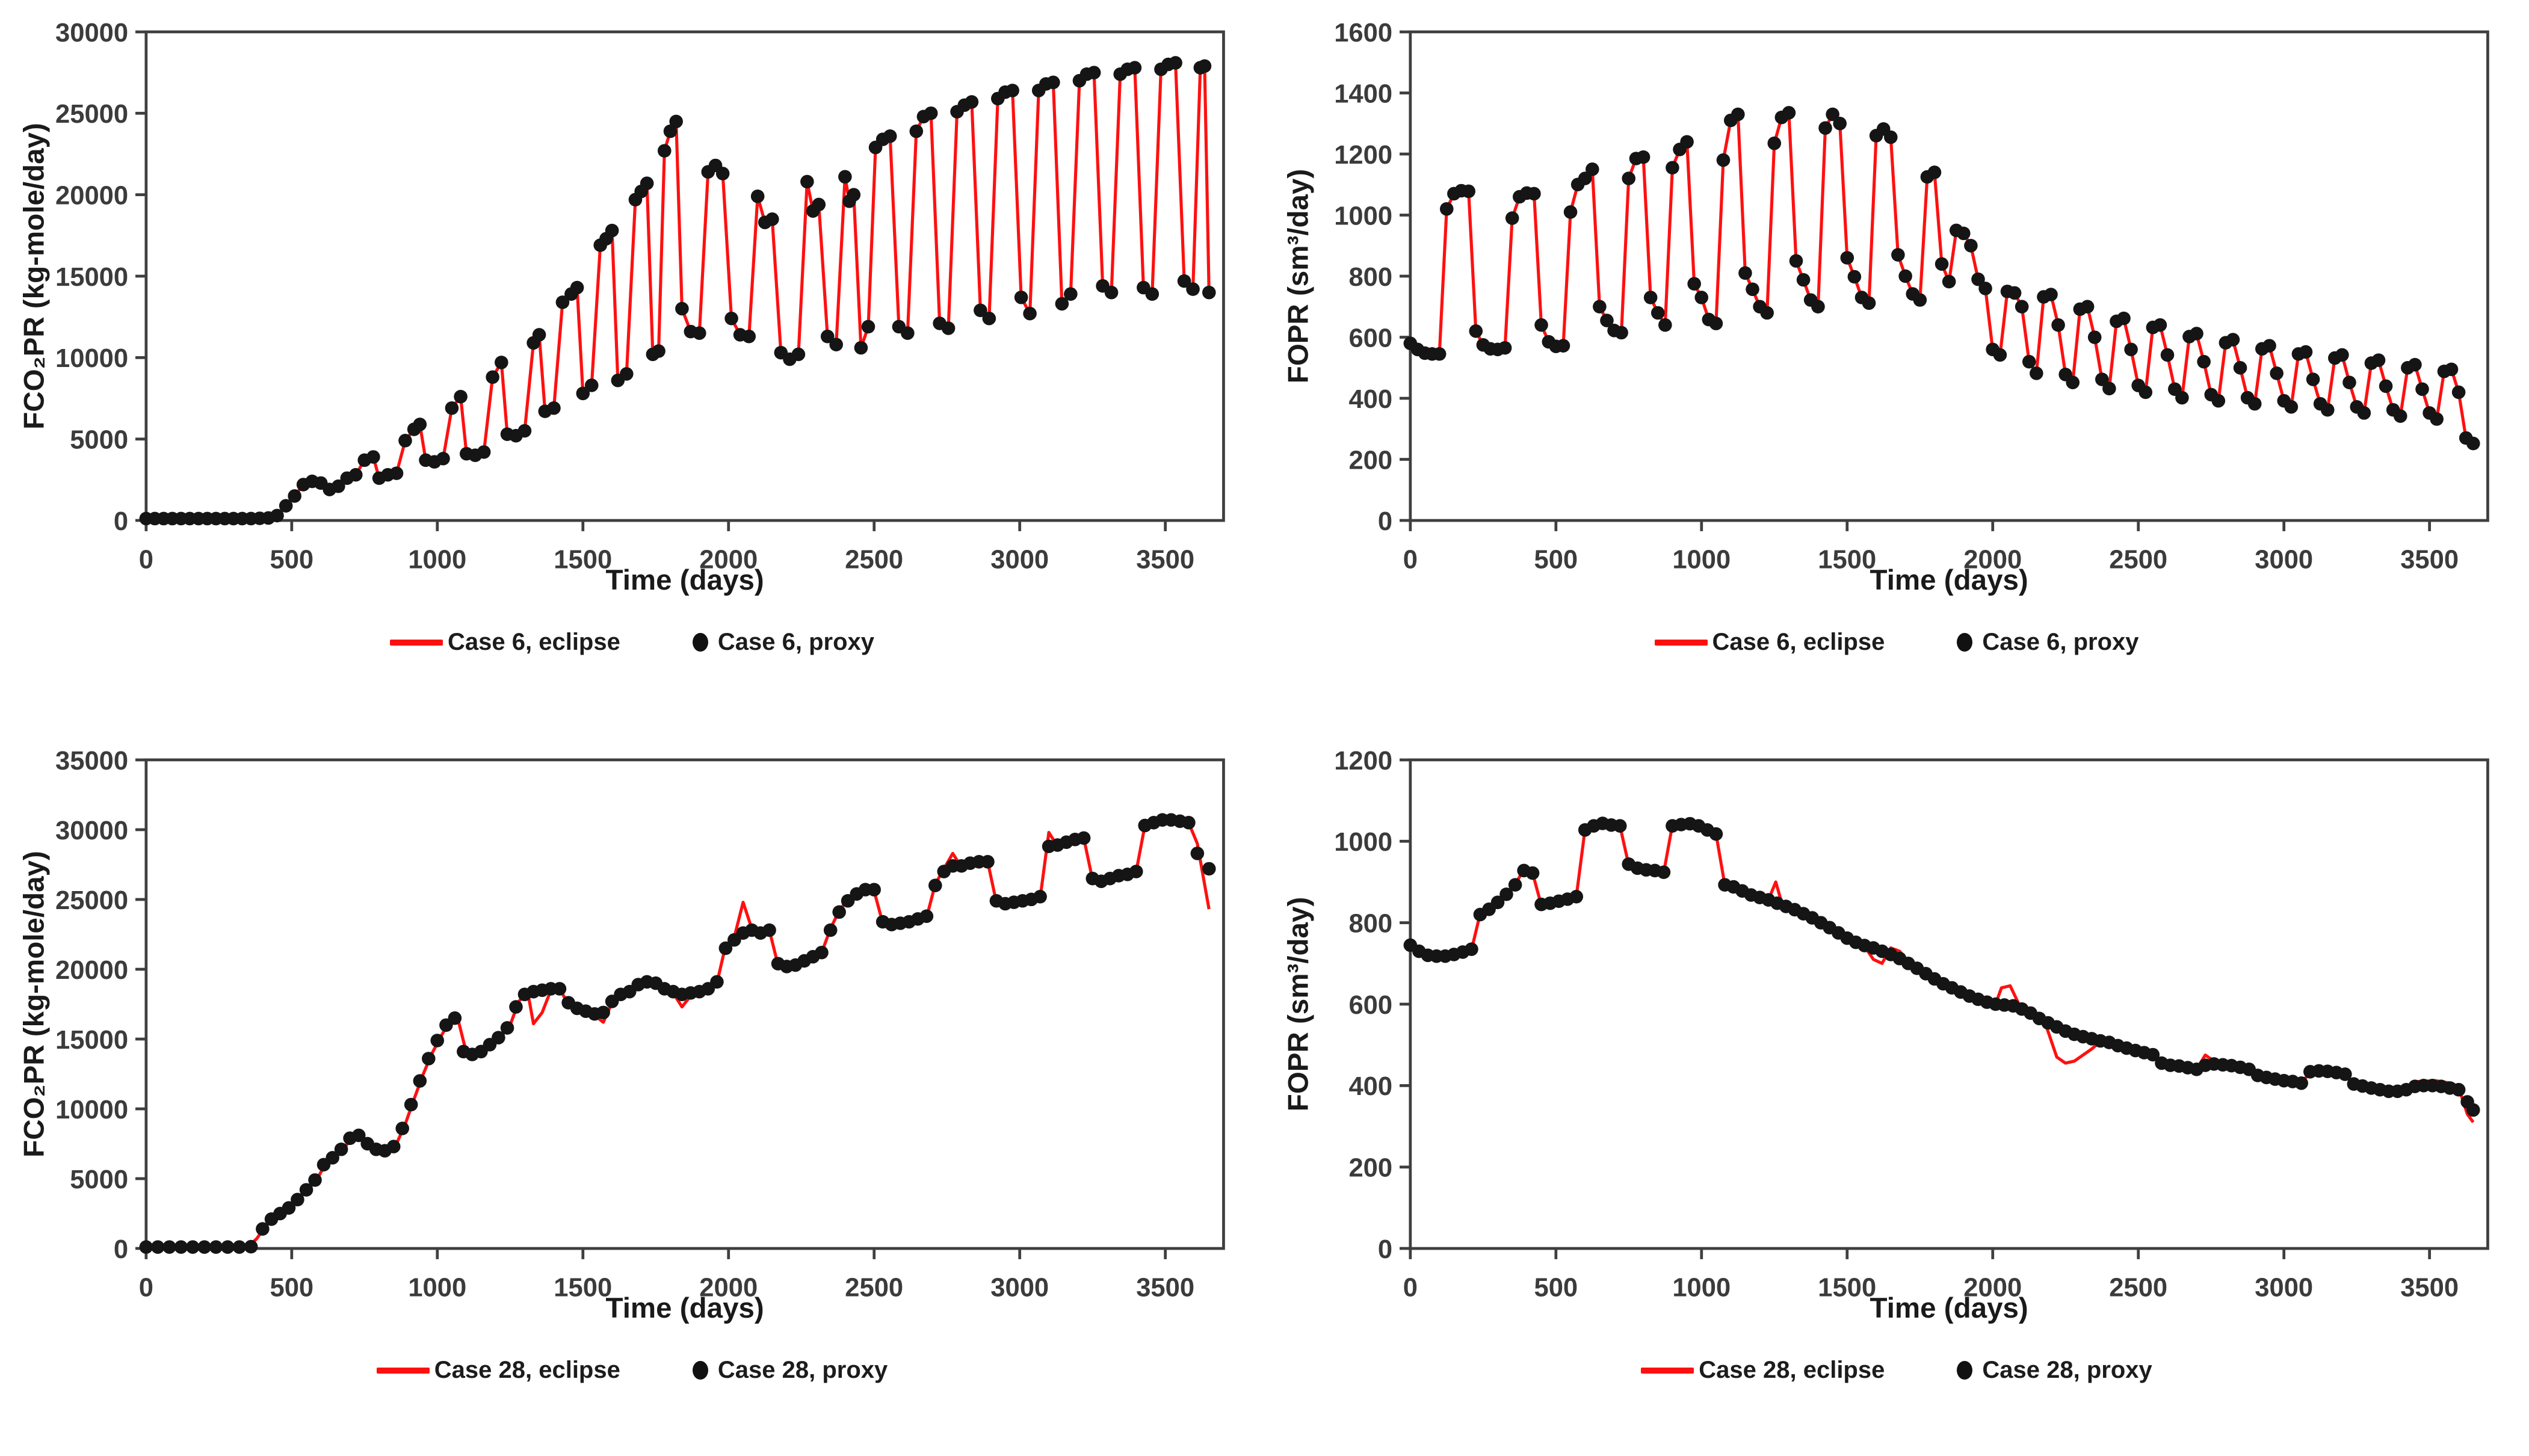  Describe the element at coordinates (1896, 1371) in the screenshot. I see `legend-case28-fopr: Case 28, eclipse Case 28, proxy` at that location.